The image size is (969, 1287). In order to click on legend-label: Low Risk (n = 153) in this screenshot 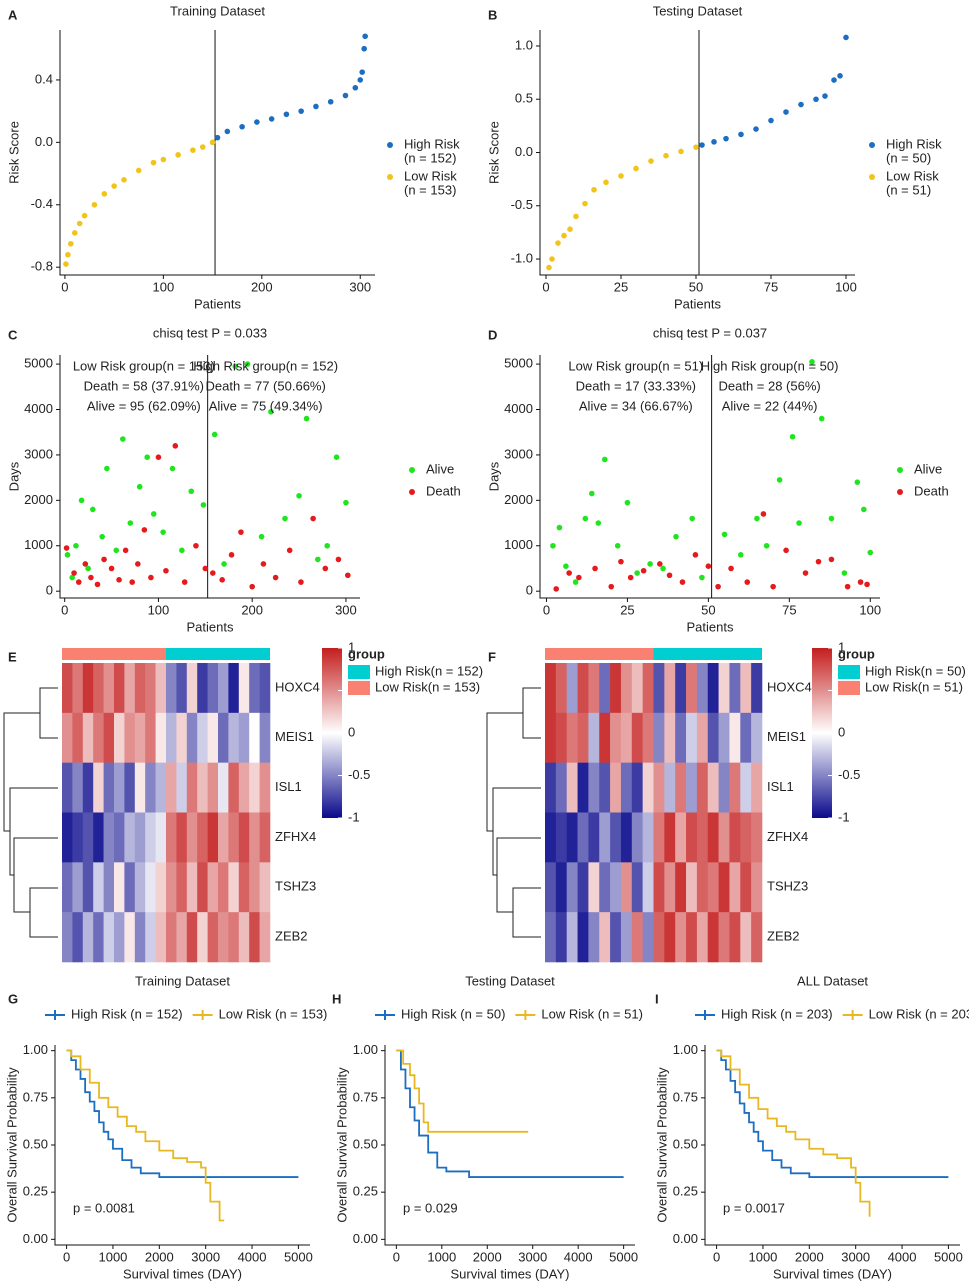, I will do `click(273, 1013)`.